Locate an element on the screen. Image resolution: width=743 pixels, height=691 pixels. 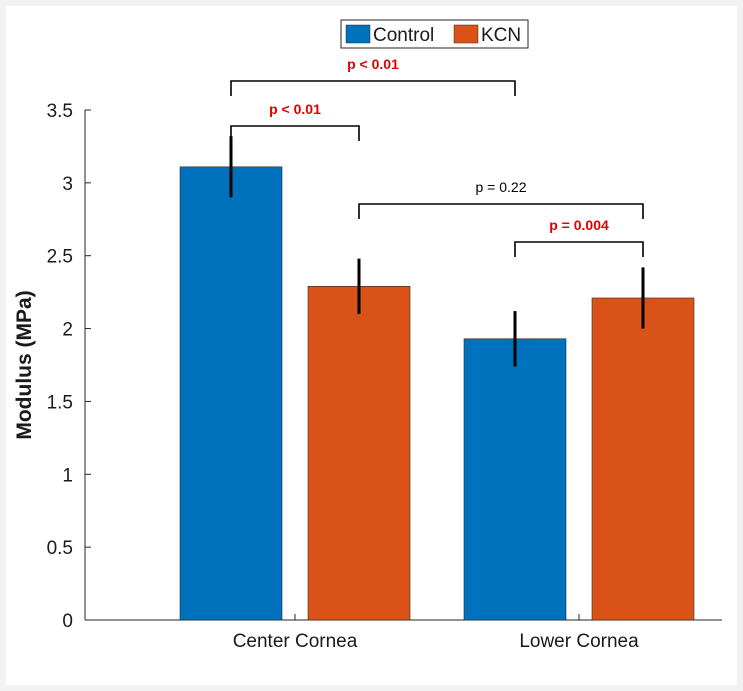
y-tick-label: 3.5 is located at coordinates (60, 111).